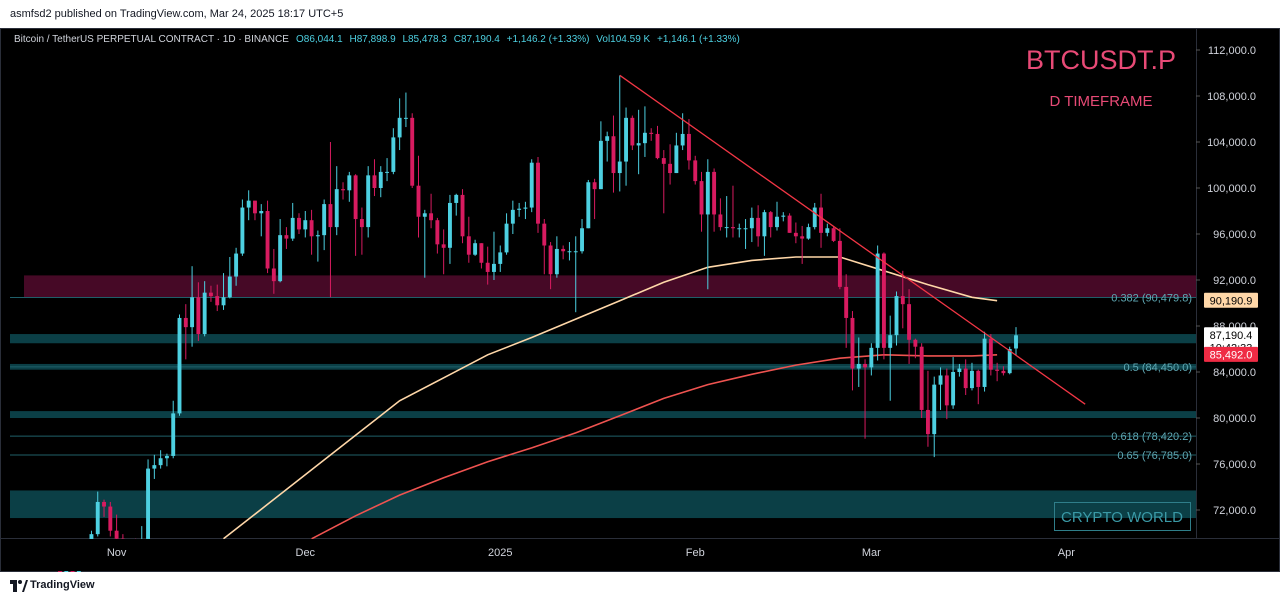  I want to click on fib-label: 0.618 (78,420.2), so click(1151, 437).